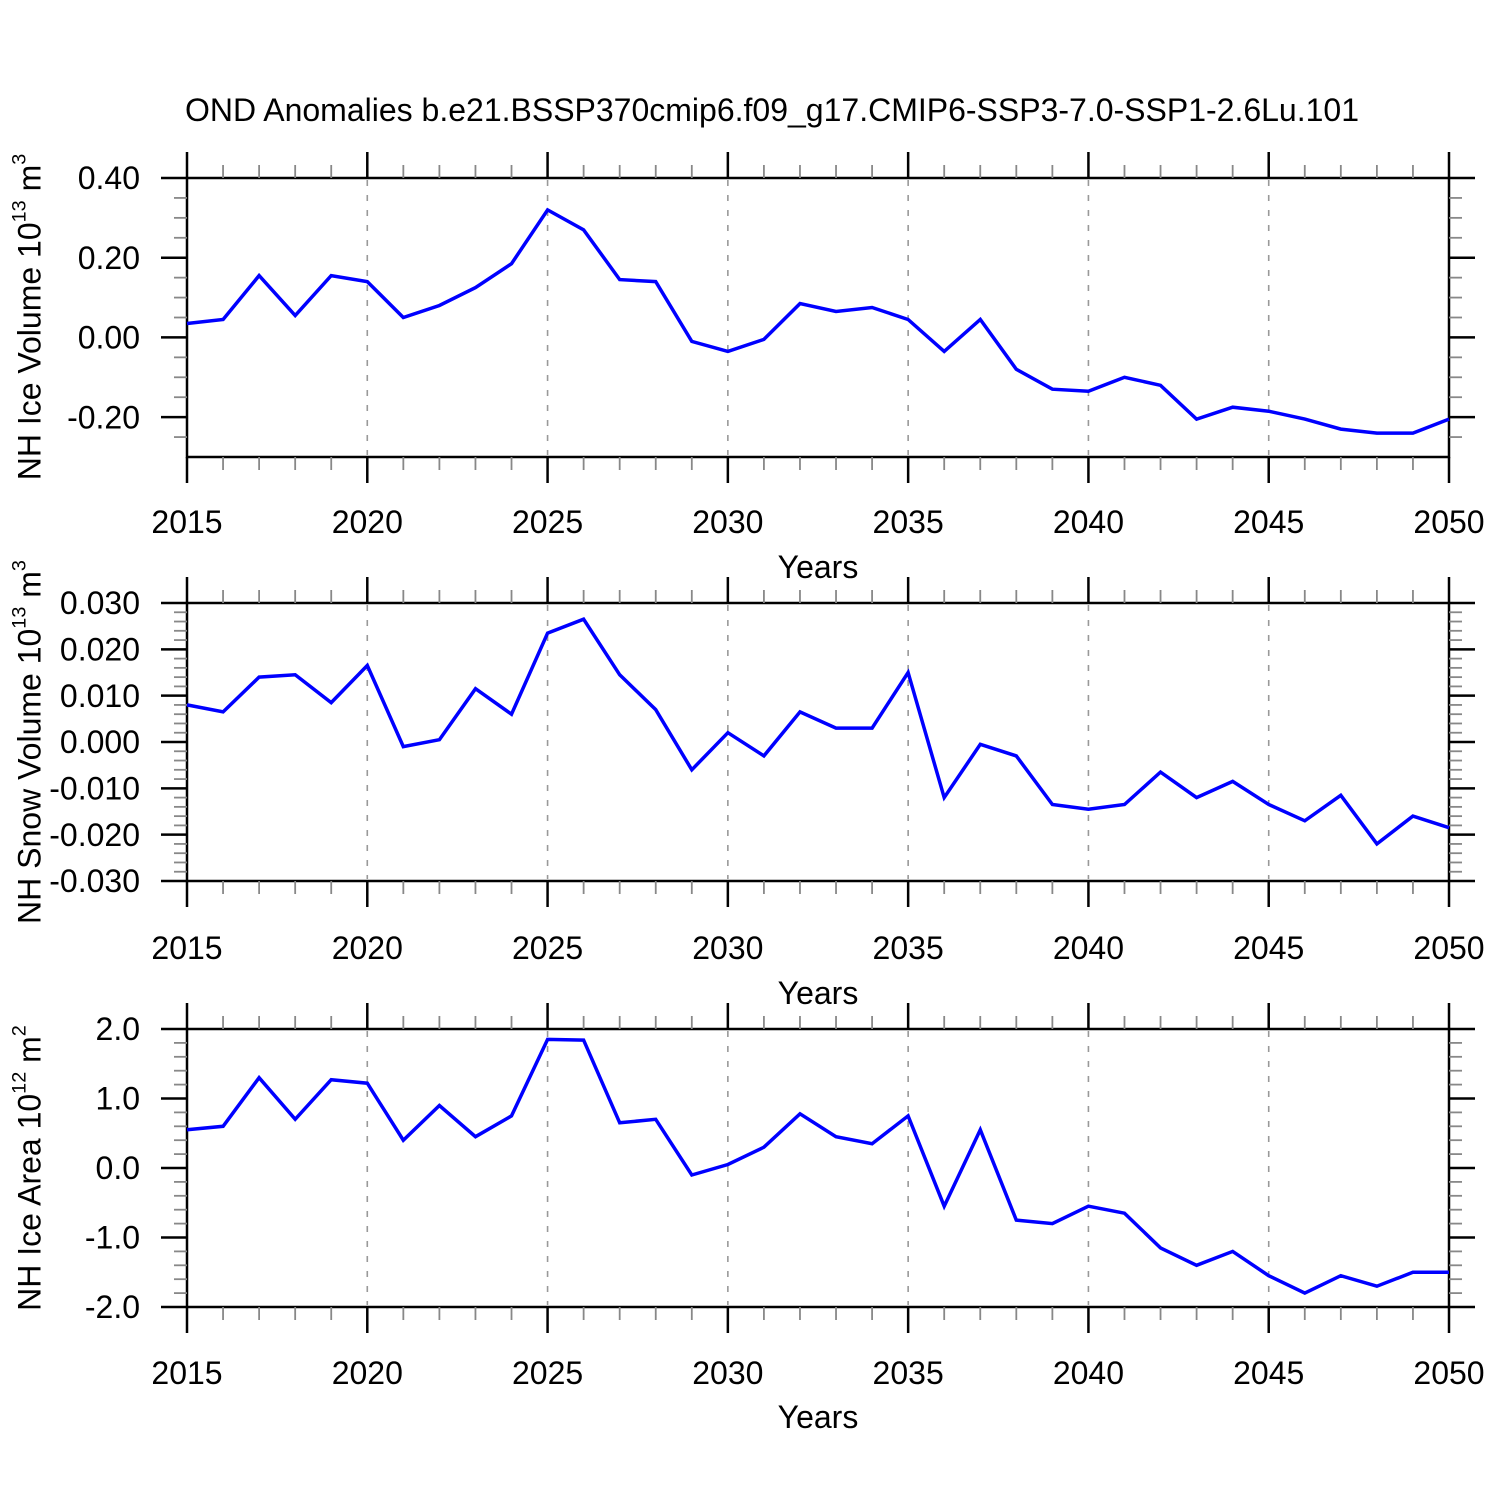 Image resolution: width=1500 pixels, height=1500 pixels. What do you see at coordinates (19, 1031) in the screenshot?
I see `y-axis-title-unit-exponent: 2` at bounding box center [19, 1031].